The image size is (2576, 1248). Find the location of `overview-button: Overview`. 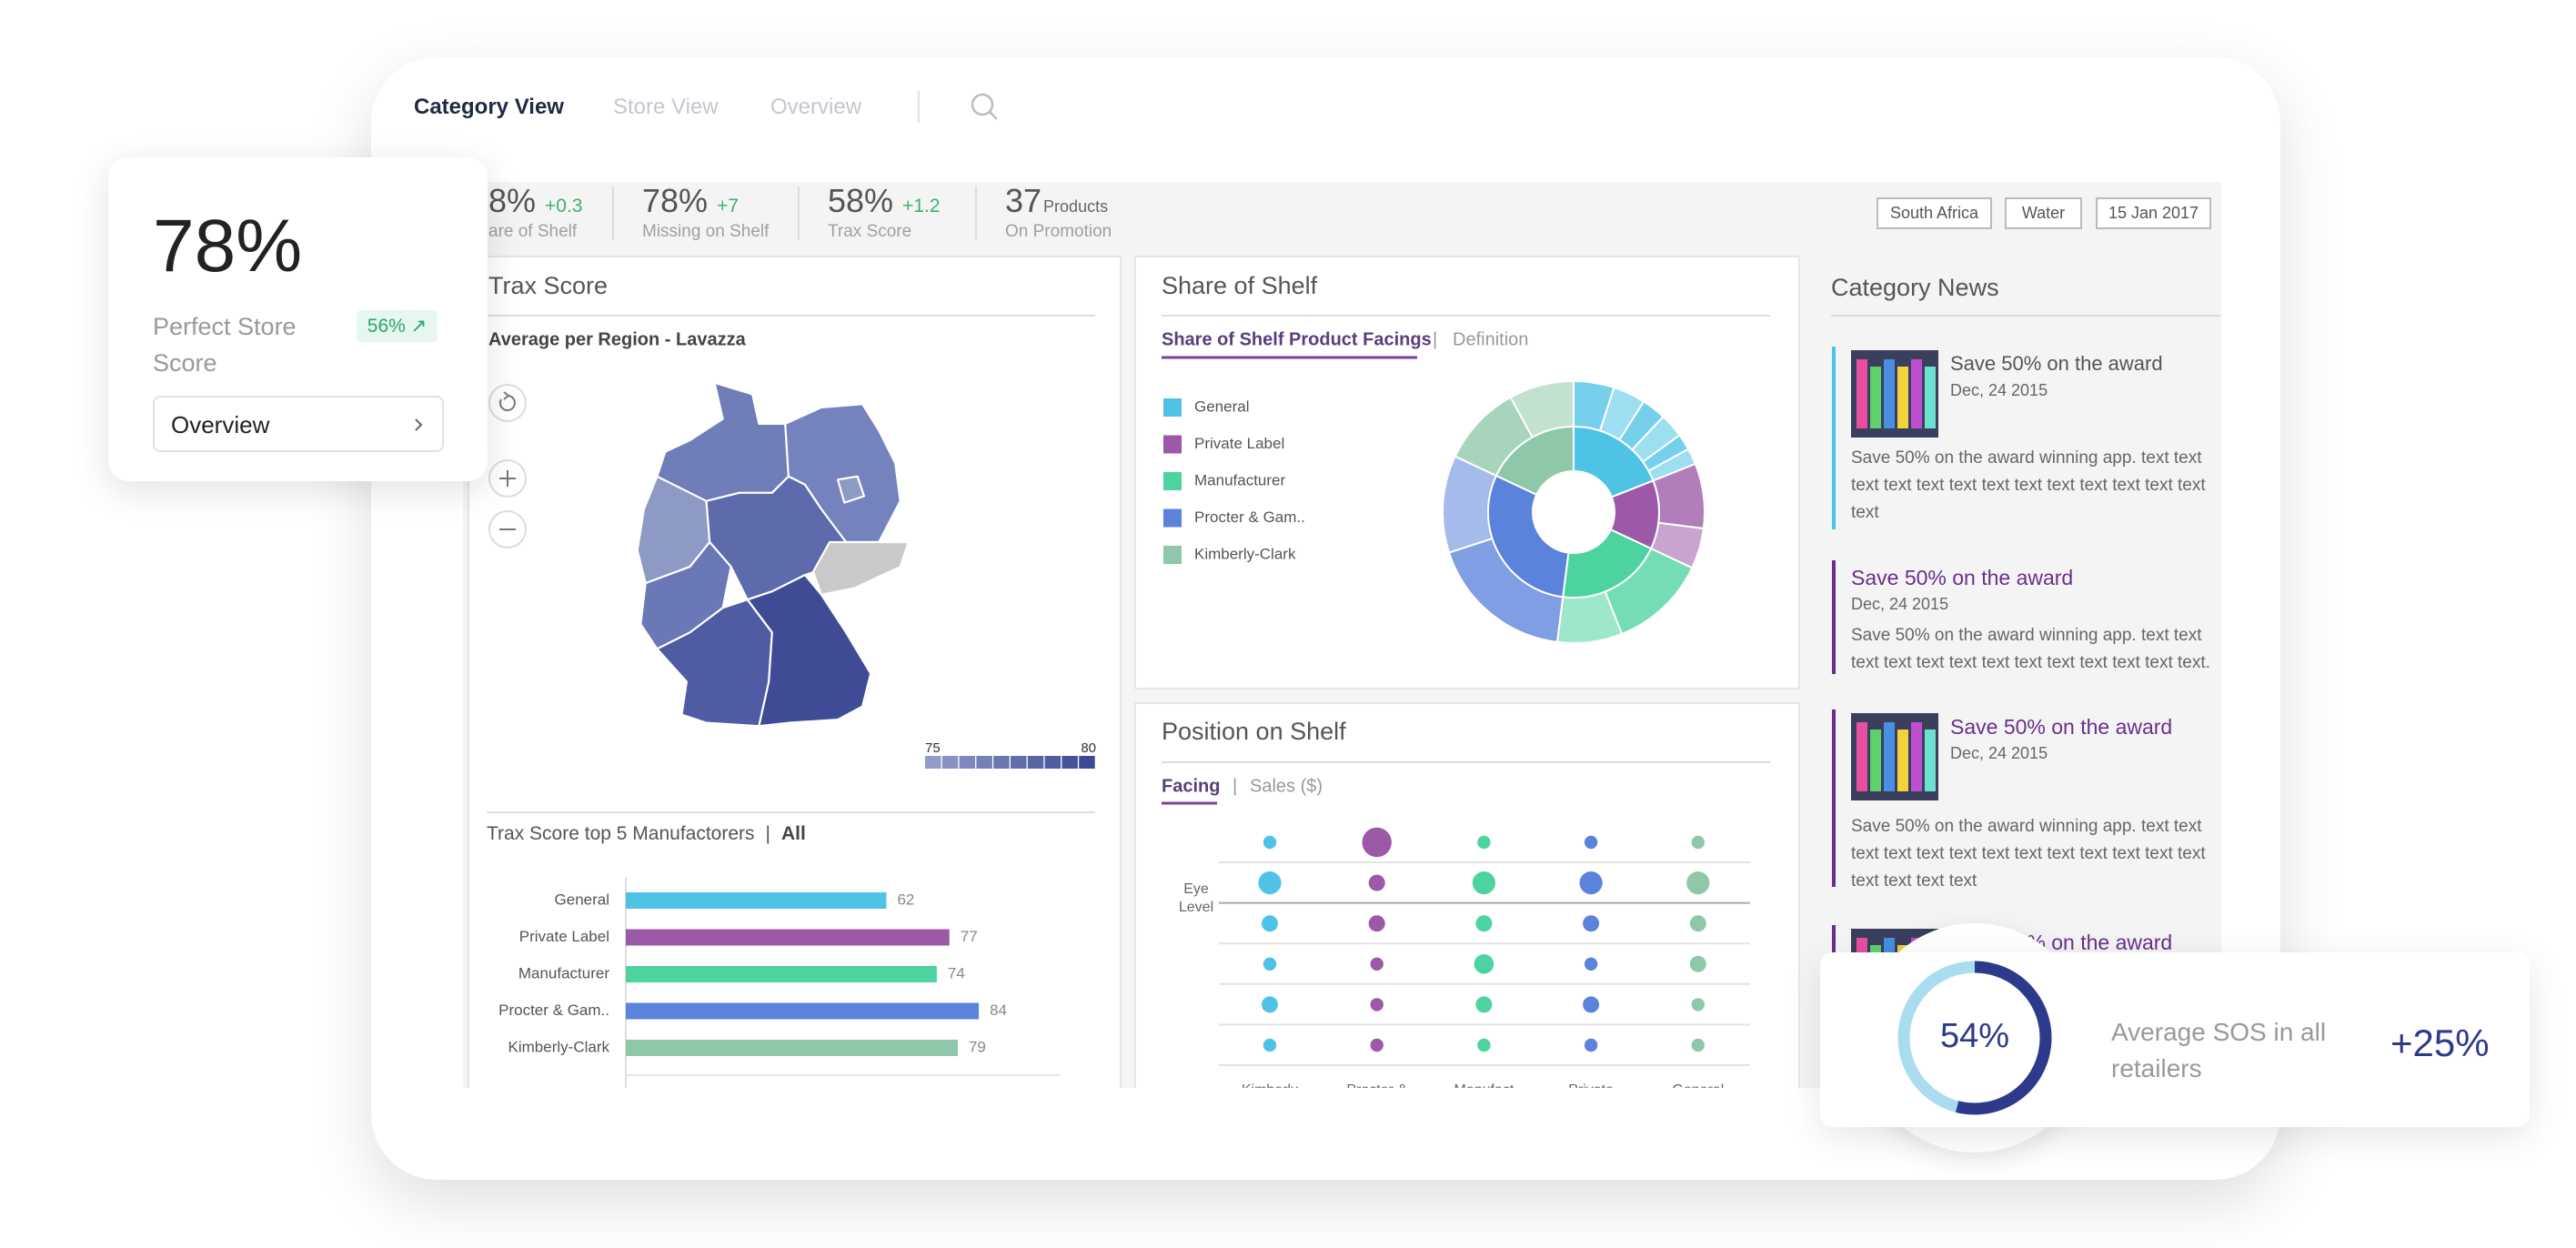

overview-button: Overview is located at coordinates (298, 424).